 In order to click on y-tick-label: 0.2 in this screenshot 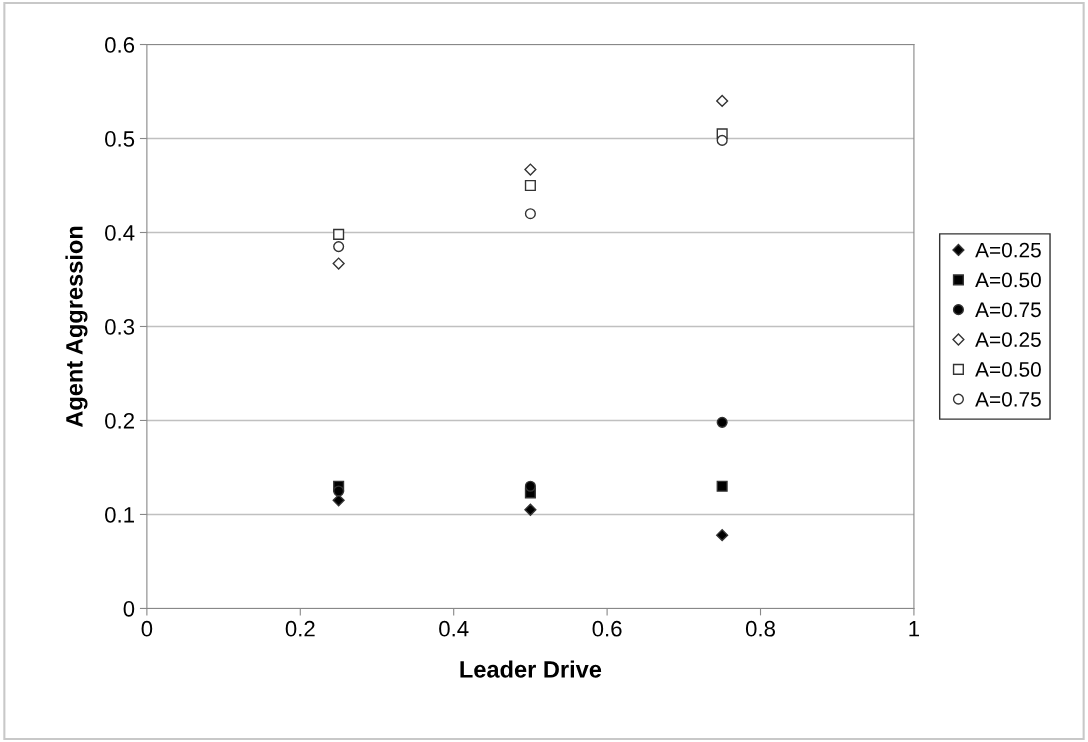, I will do `click(119, 421)`.